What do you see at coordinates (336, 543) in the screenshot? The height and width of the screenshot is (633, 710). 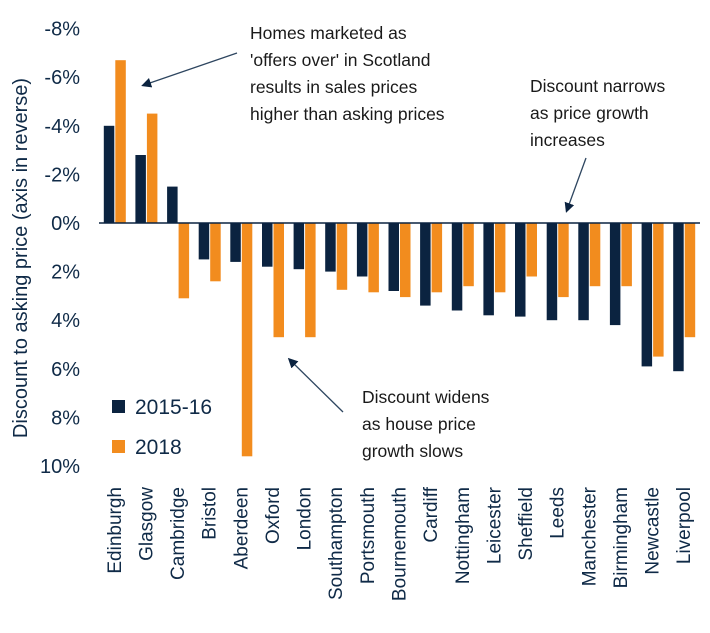 I see `x-tick-label: Southampton` at bounding box center [336, 543].